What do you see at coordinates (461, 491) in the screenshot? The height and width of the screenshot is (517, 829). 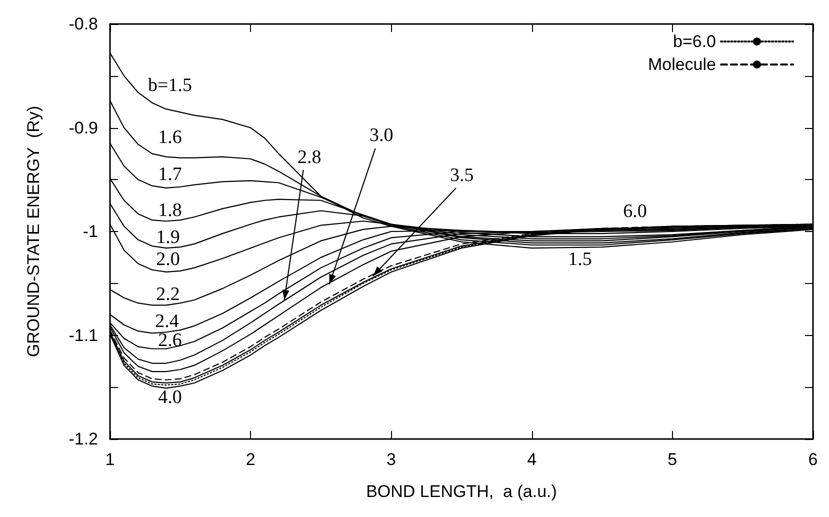 I see `x-axis-title: BOND LENGTH, a (a.u.)` at bounding box center [461, 491].